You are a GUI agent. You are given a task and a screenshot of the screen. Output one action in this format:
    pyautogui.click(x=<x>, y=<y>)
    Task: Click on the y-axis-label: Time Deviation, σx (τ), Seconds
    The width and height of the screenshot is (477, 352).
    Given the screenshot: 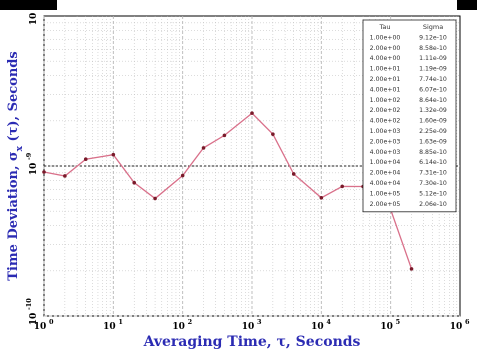 What is the action you would take?
    pyautogui.click(x=15, y=165)
    